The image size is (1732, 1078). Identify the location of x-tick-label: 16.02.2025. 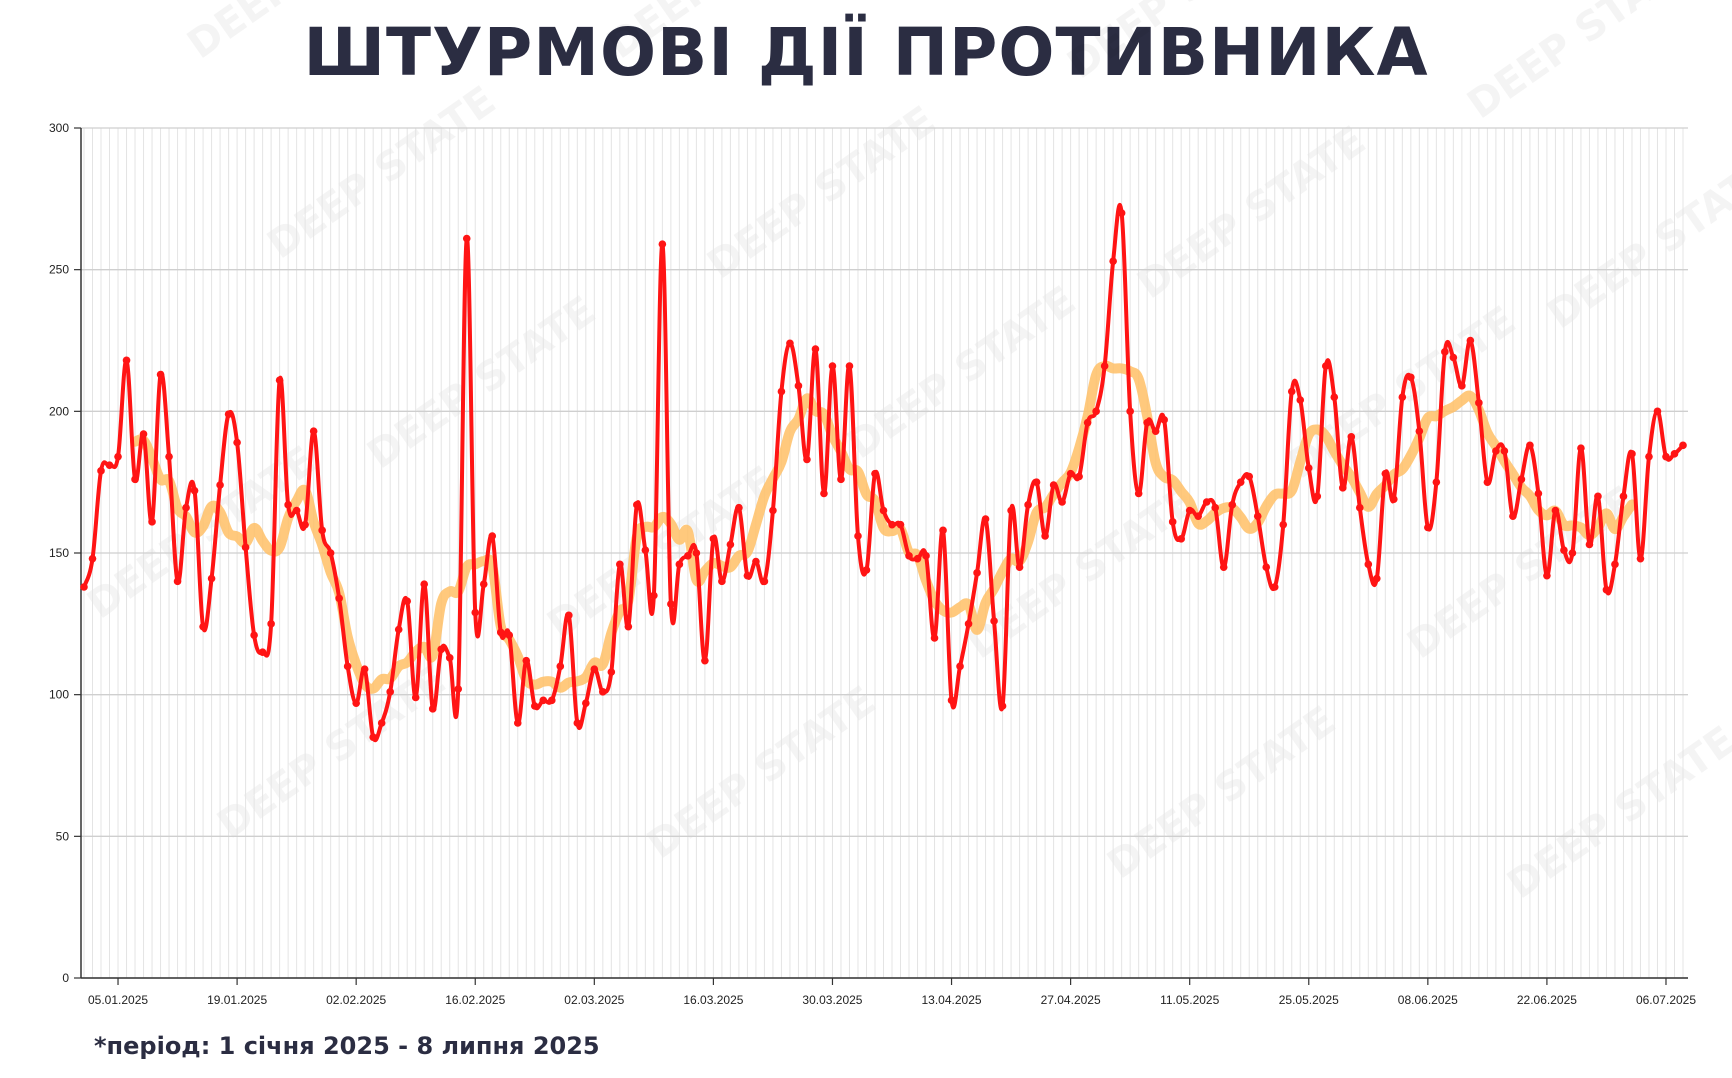
(475, 1000).